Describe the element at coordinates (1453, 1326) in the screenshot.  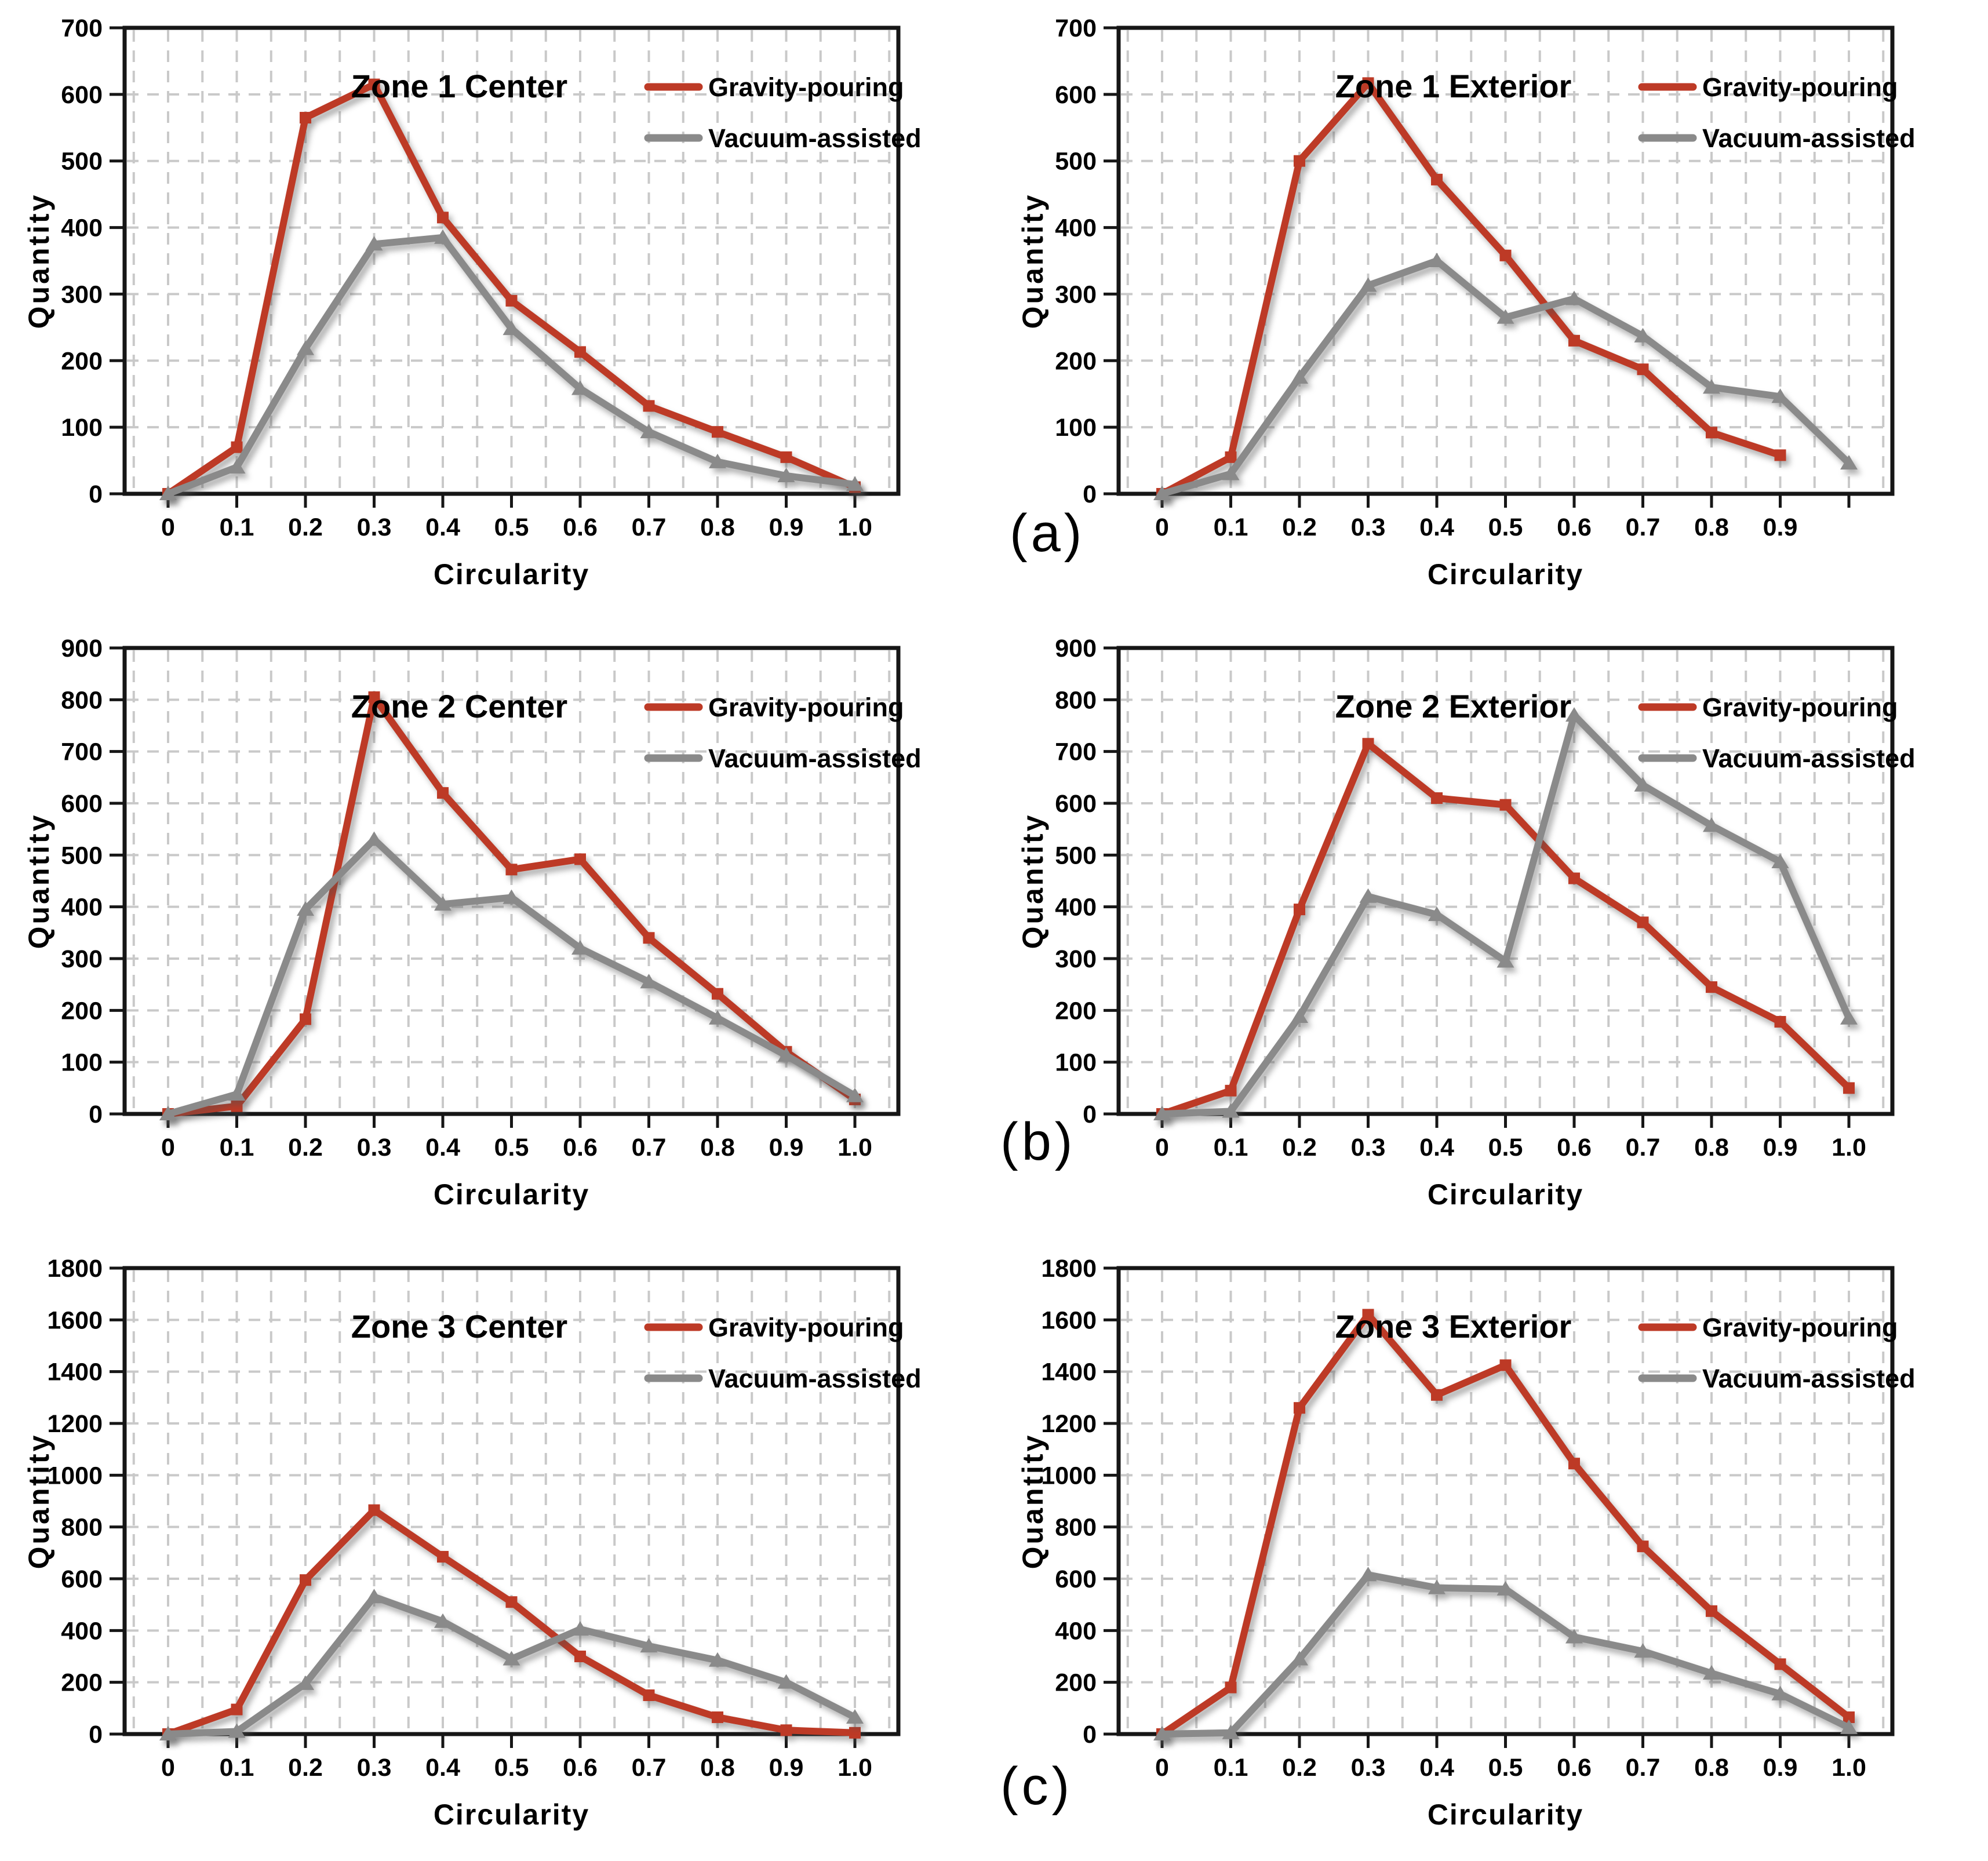
I see `chart-title: Zone 3 Exterior` at that location.